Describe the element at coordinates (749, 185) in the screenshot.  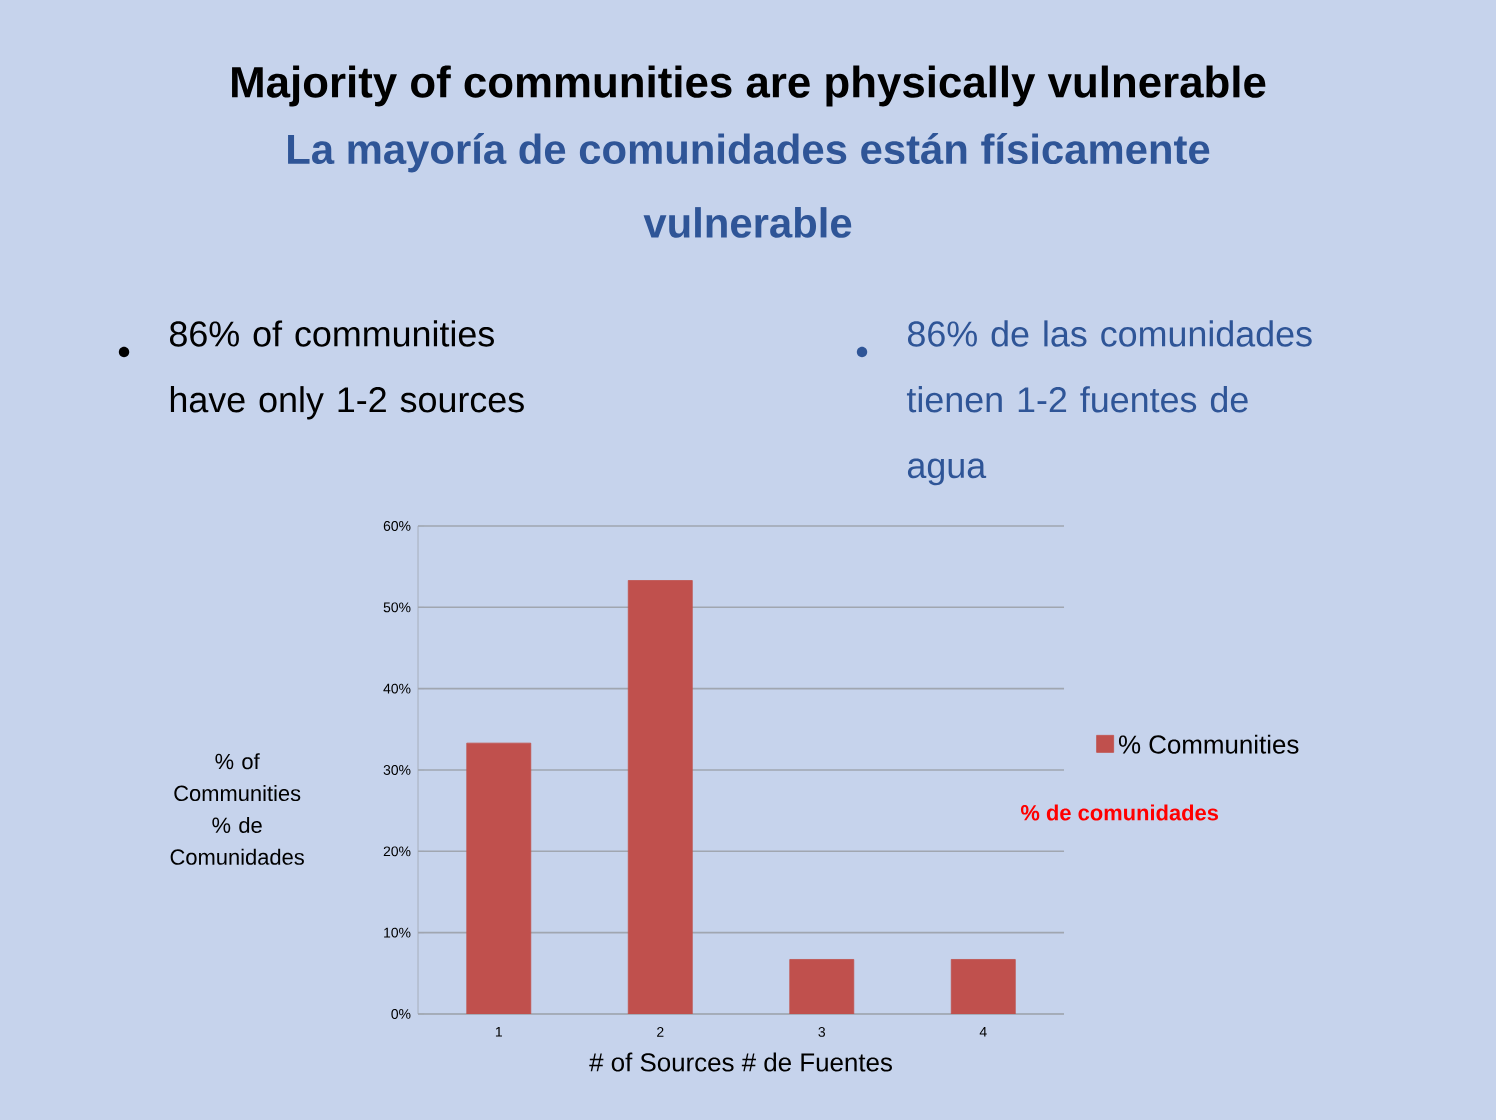
I see `chart-subtitle: La mayoría de comunidades están físicamente vulnerable` at that location.